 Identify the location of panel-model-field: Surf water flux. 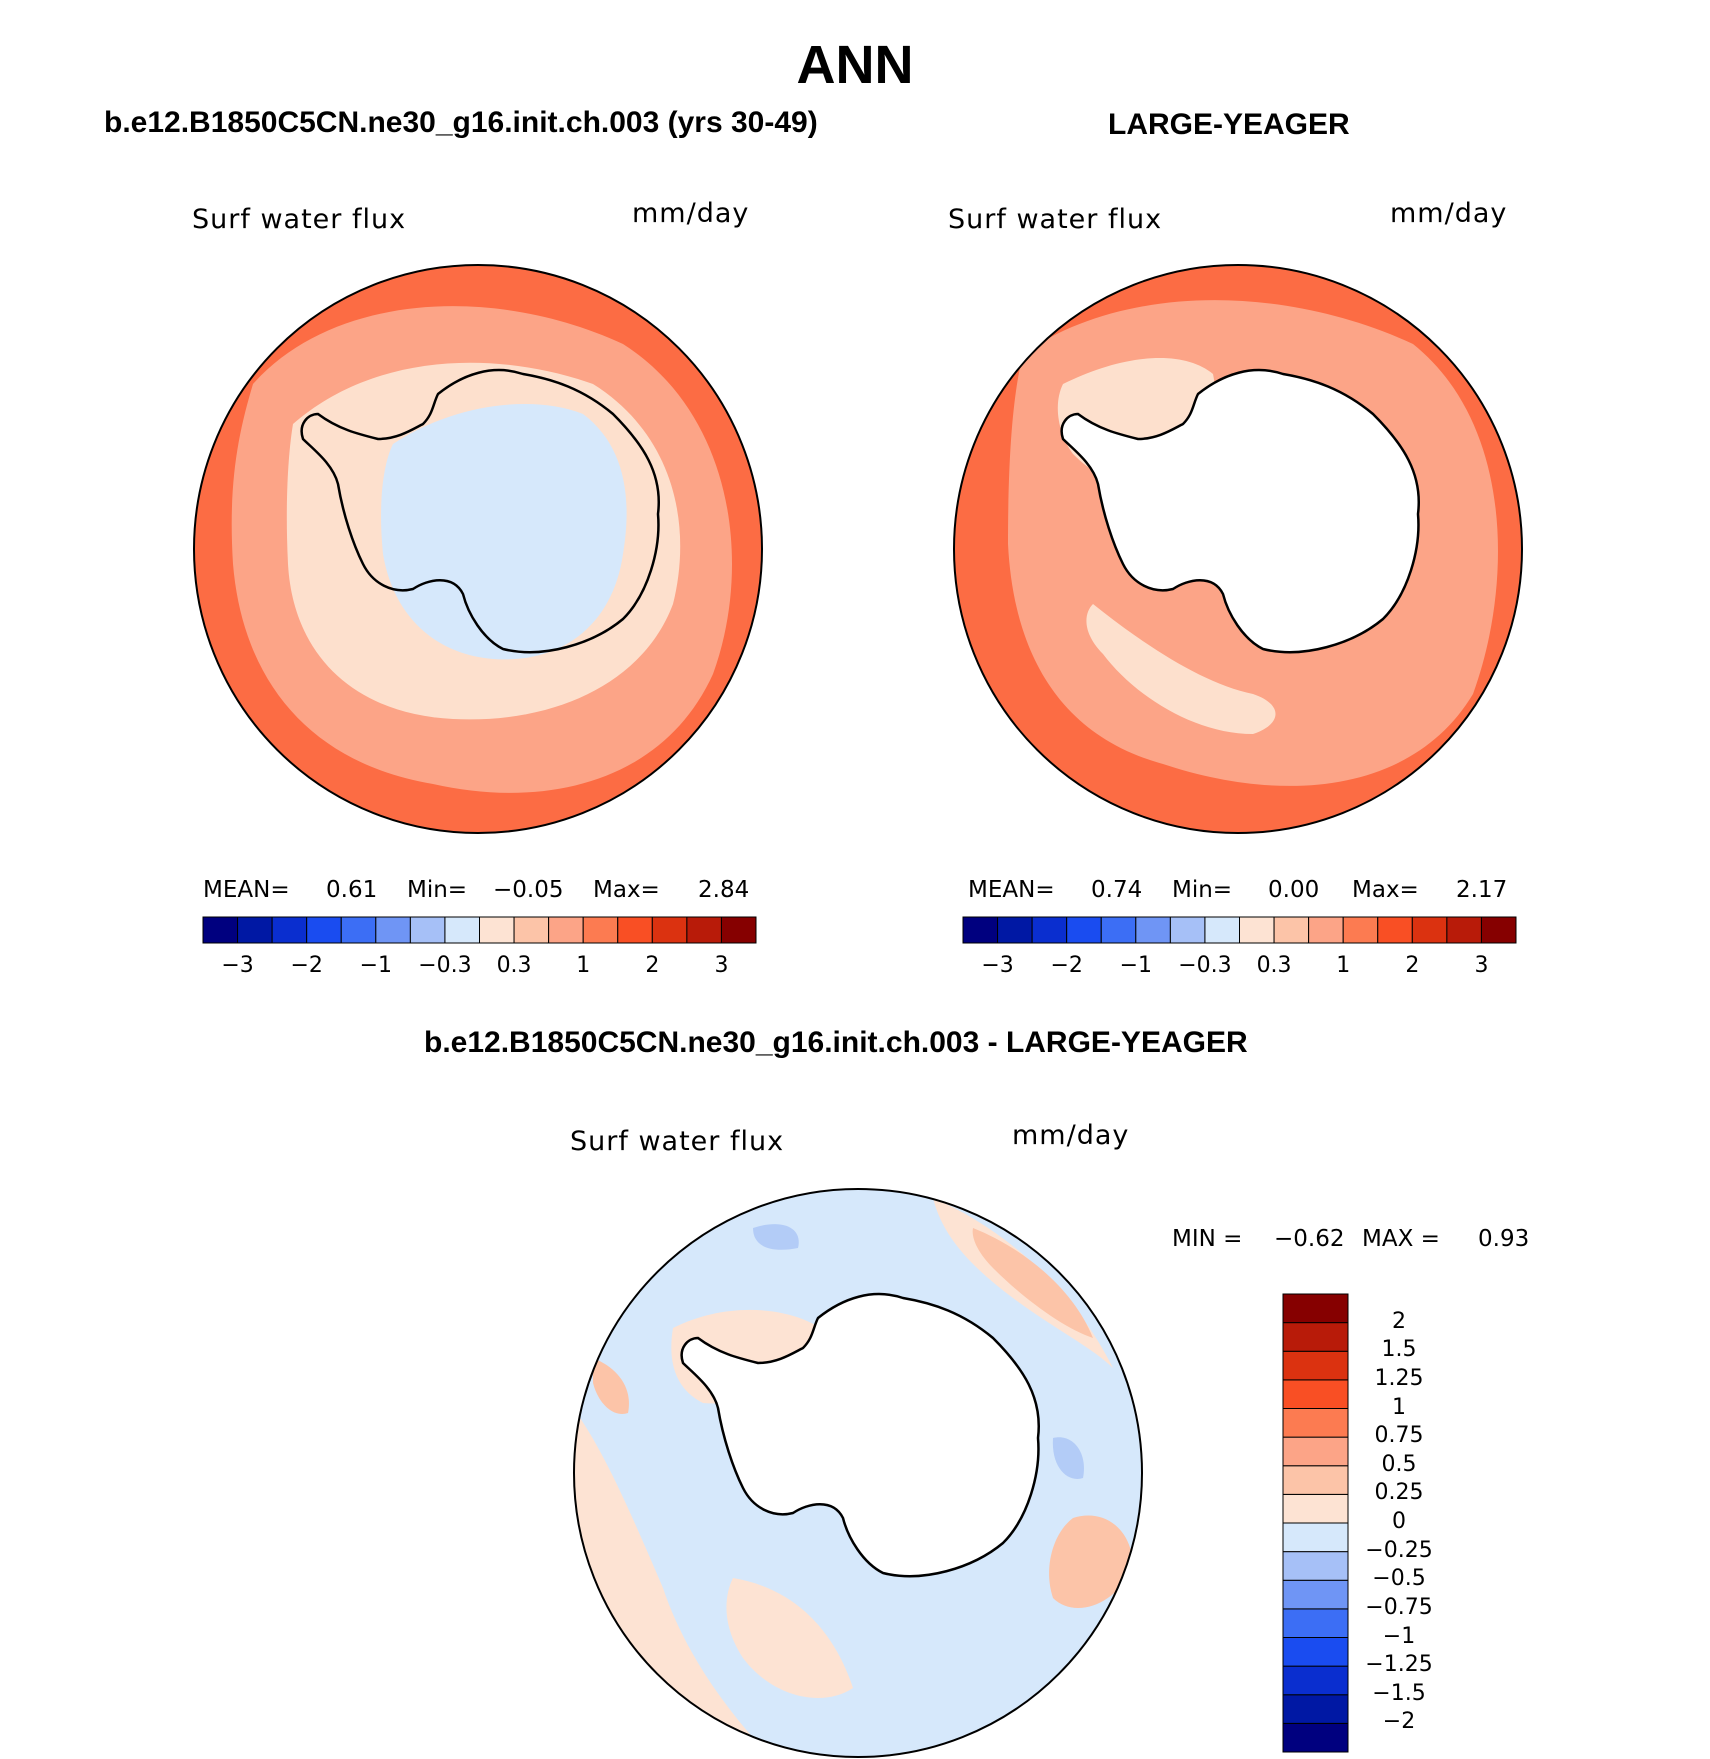
(299, 219).